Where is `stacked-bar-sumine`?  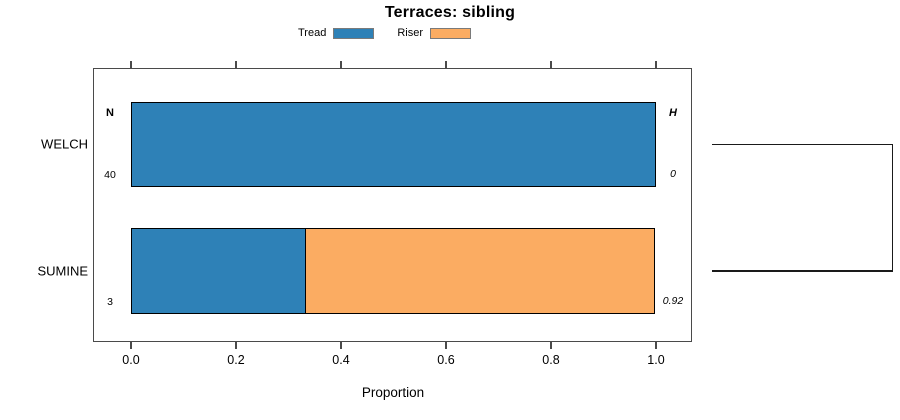 stacked-bar-sumine is located at coordinates (393, 271).